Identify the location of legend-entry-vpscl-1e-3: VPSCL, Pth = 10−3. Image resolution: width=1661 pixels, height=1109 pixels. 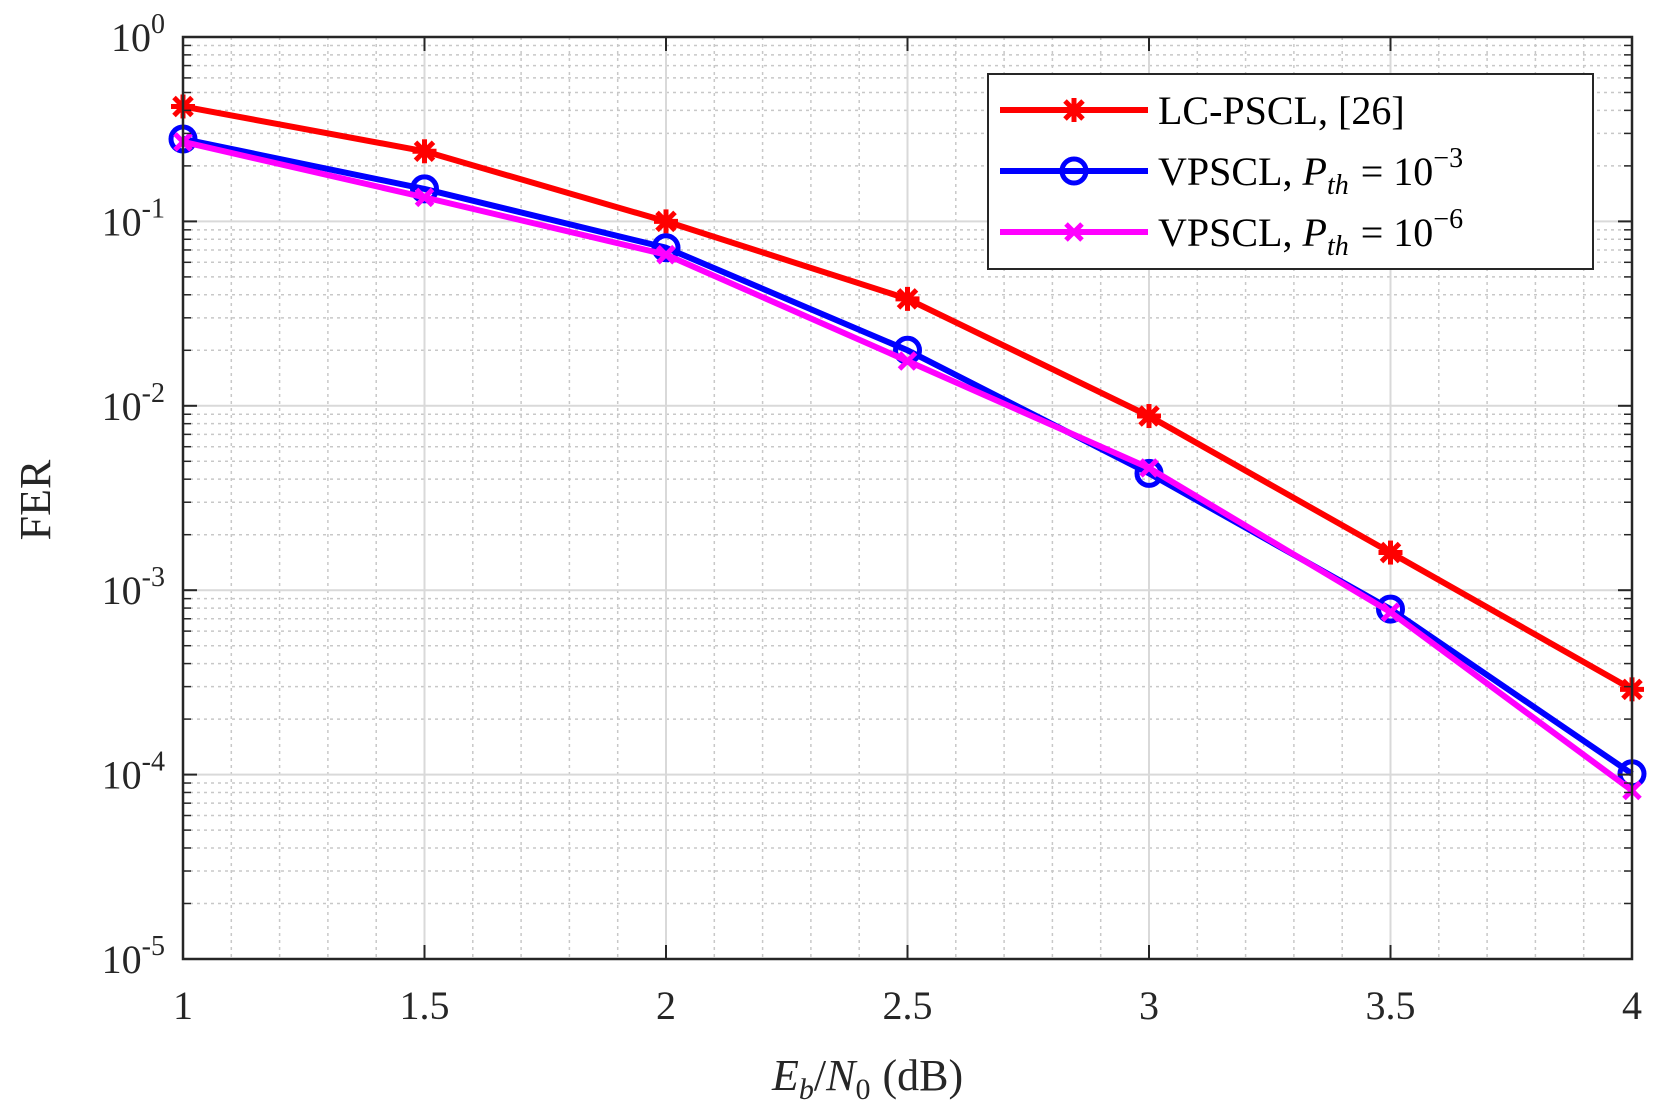
(1231, 172).